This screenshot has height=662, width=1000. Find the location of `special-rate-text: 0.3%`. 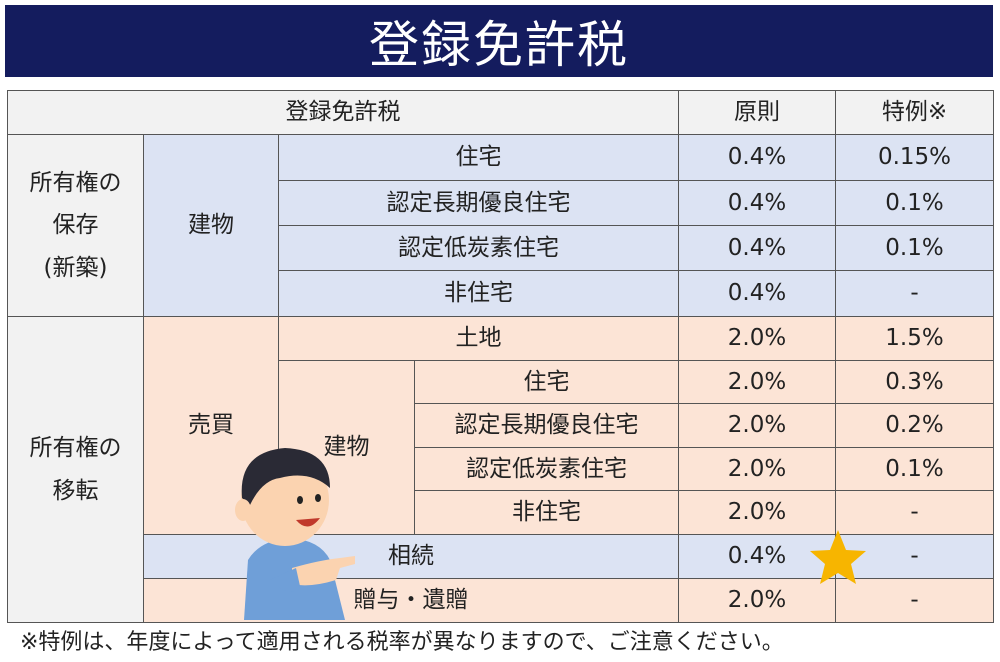

special-rate-text: 0.3% is located at coordinates (914, 381).